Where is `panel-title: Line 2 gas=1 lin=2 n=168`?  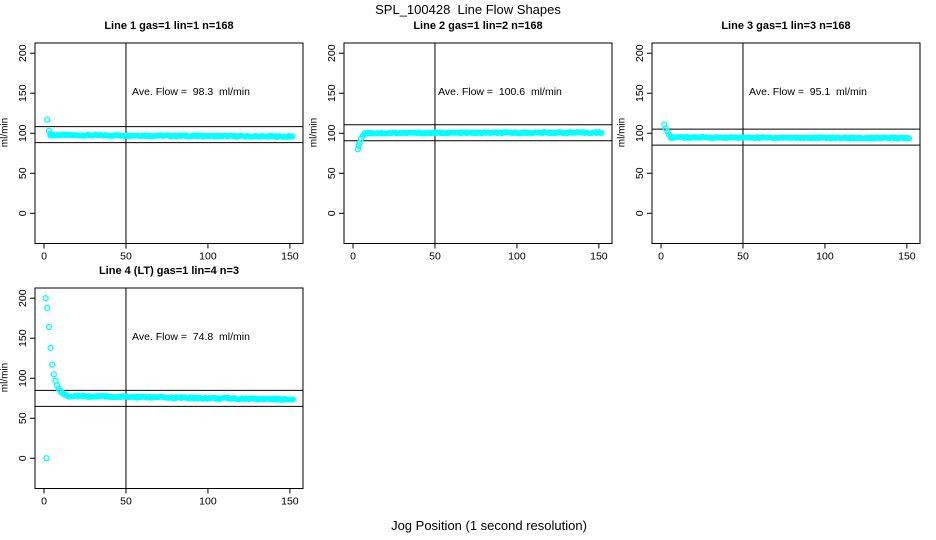 panel-title: Line 2 gas=1 lin=2 n=168 is located at coordinates (478, 26).